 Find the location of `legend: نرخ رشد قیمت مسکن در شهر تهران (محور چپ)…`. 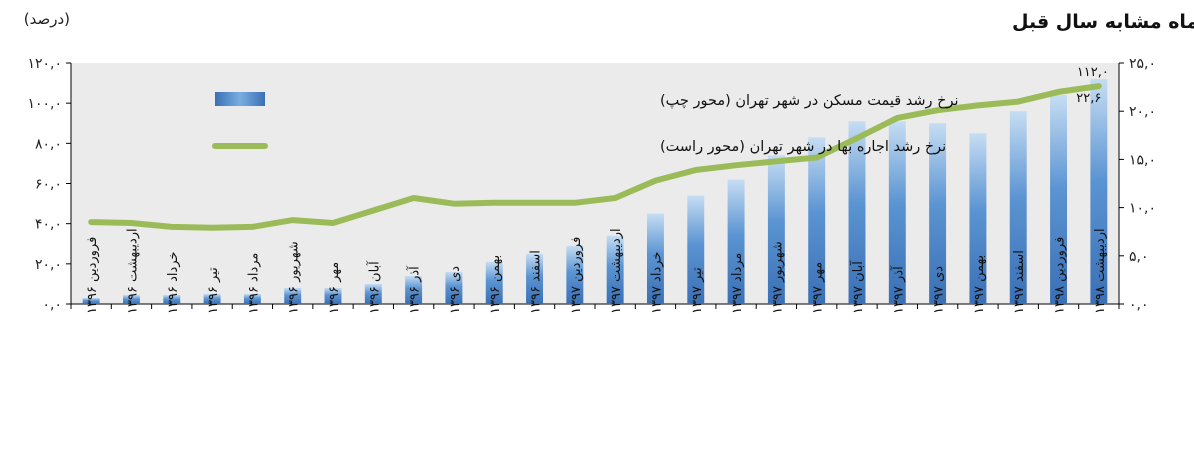

legend: نرخ رشد قیمت مسکن در شهر تهران (محور چپ)… is located at coordinates (585, 123).